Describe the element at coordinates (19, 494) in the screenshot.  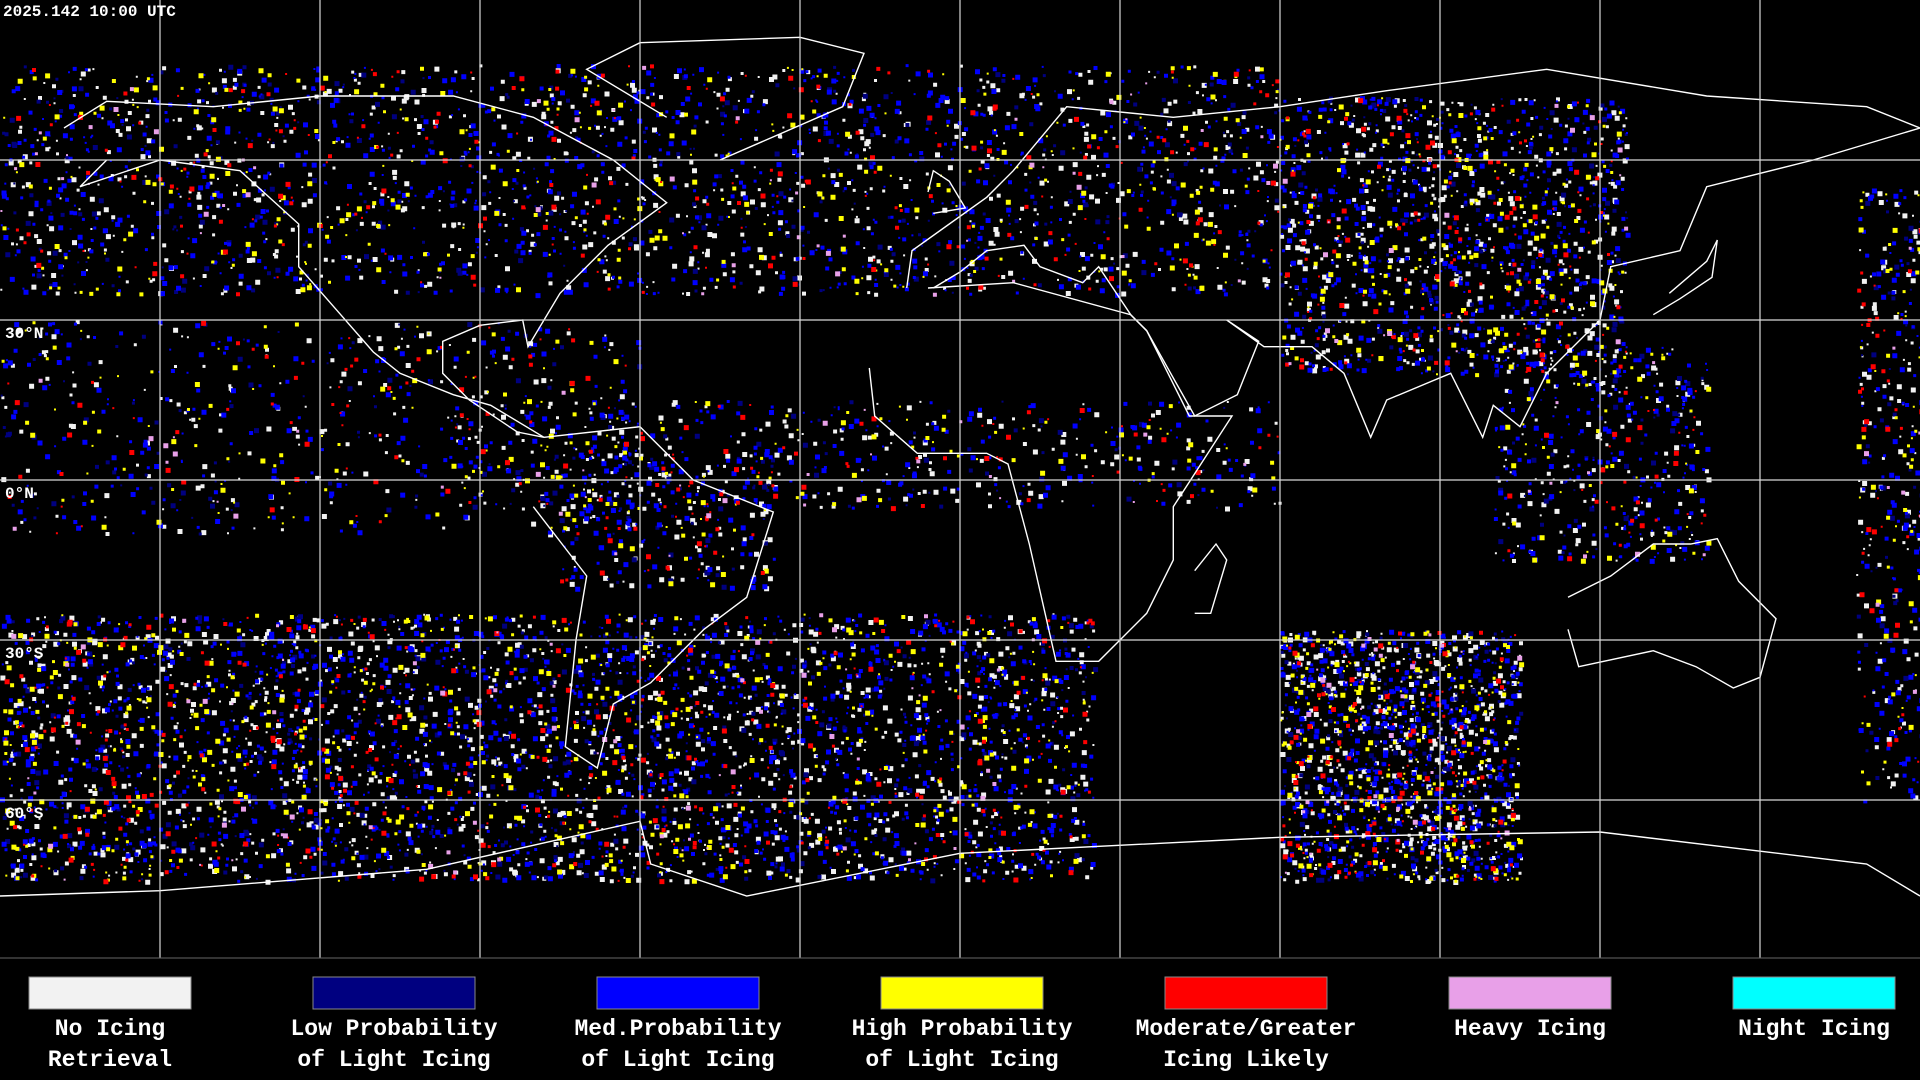
I see `latitude-label: 0°N` at that location.